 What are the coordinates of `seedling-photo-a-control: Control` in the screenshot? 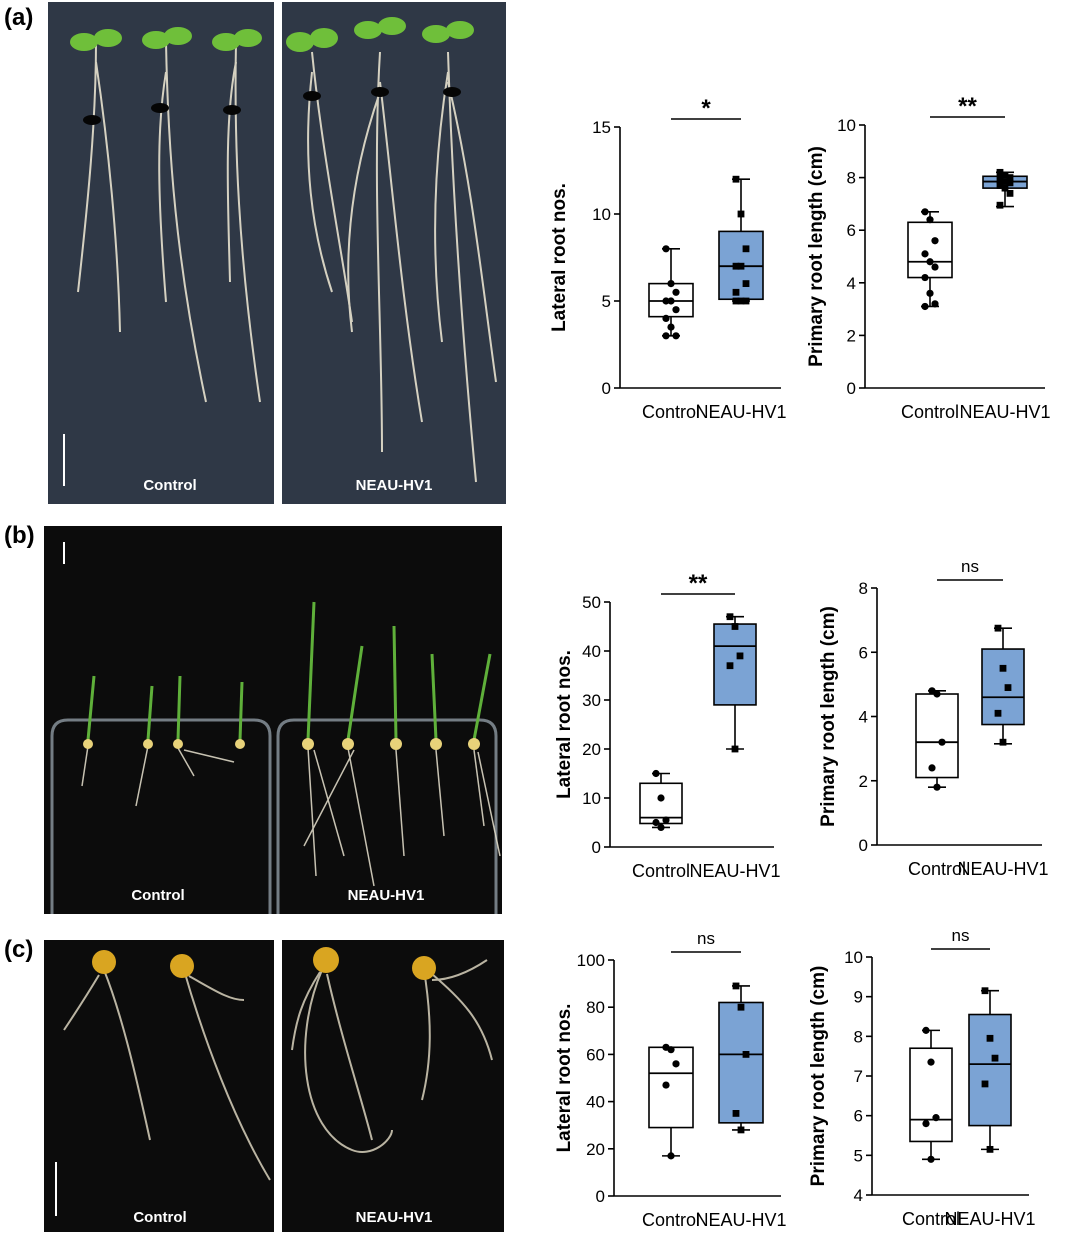 It's located at (161, 253).